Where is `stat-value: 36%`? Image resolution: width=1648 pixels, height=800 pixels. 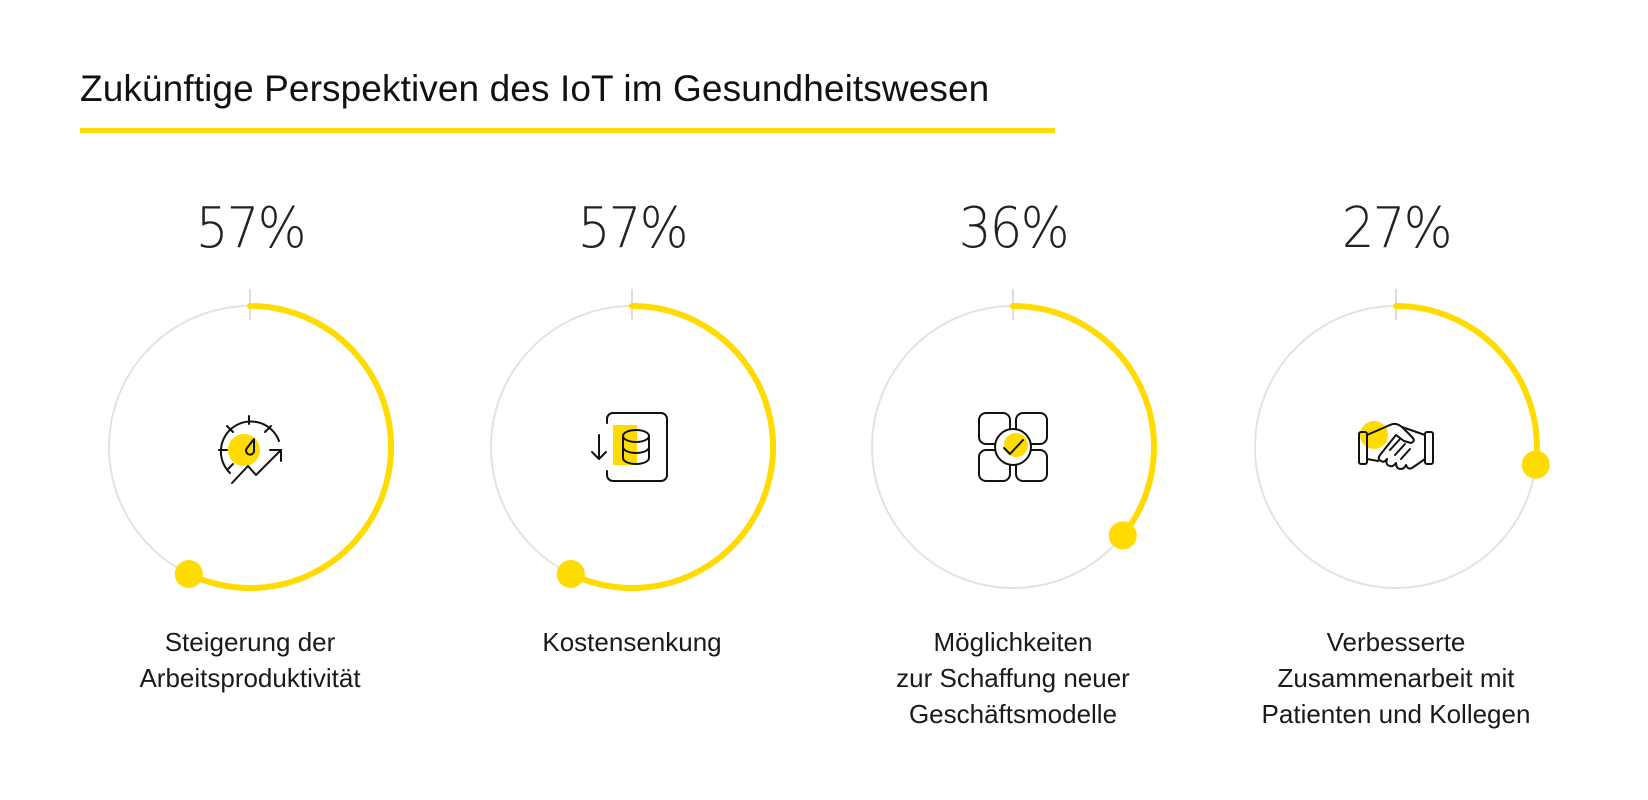
stat-value: 36% is located at coordinates (1014, 228).